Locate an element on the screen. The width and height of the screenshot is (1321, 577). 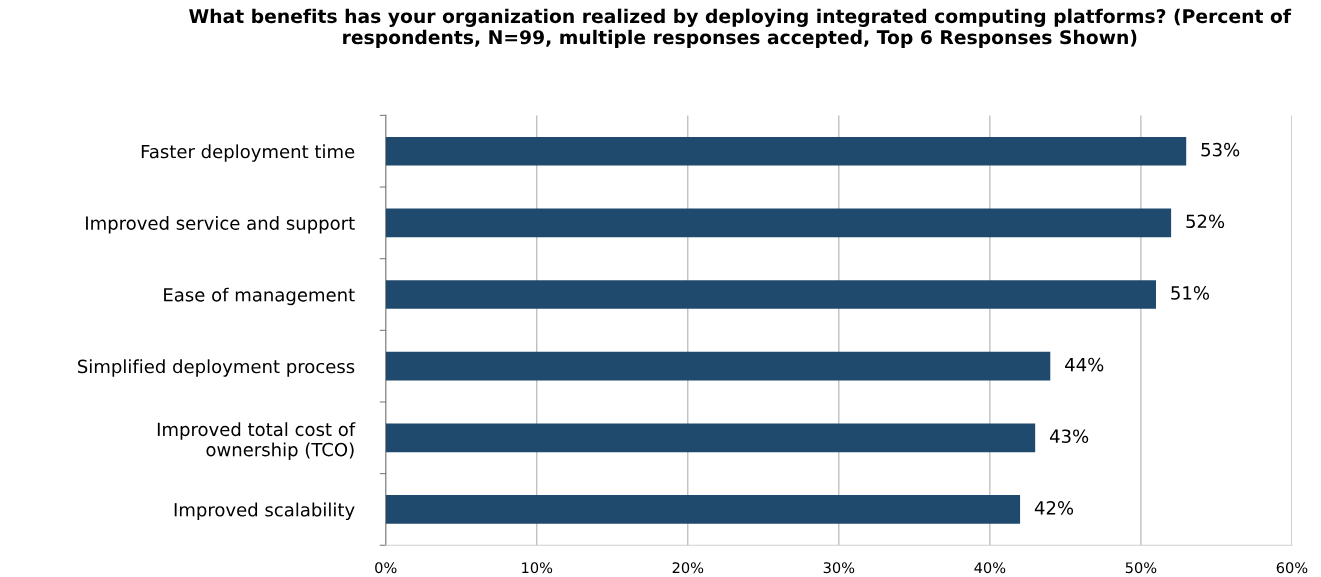
x-tick-label: 20% is located at coordinates (688, 568).